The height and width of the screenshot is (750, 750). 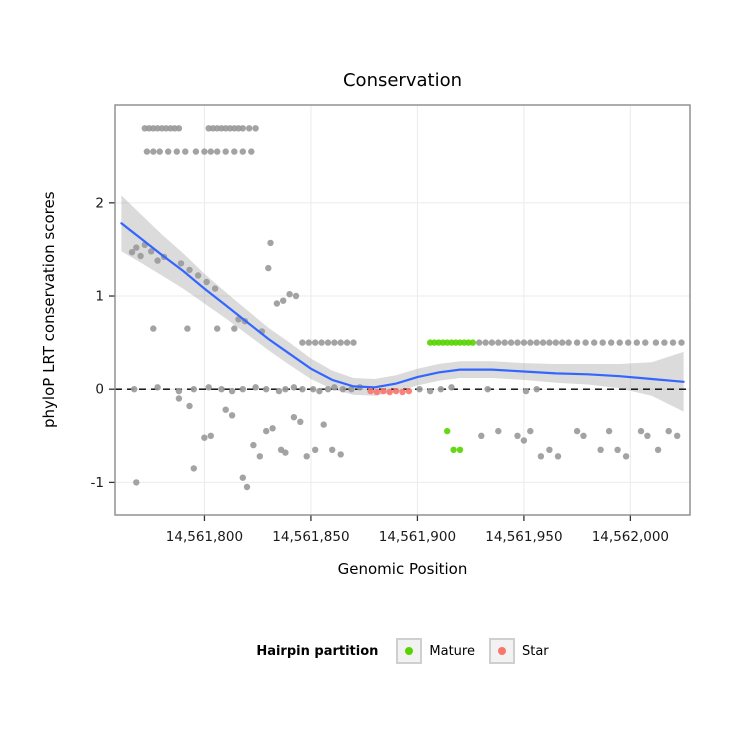 I want to click on legend-item-star: Star, so click(x=518, y=651).